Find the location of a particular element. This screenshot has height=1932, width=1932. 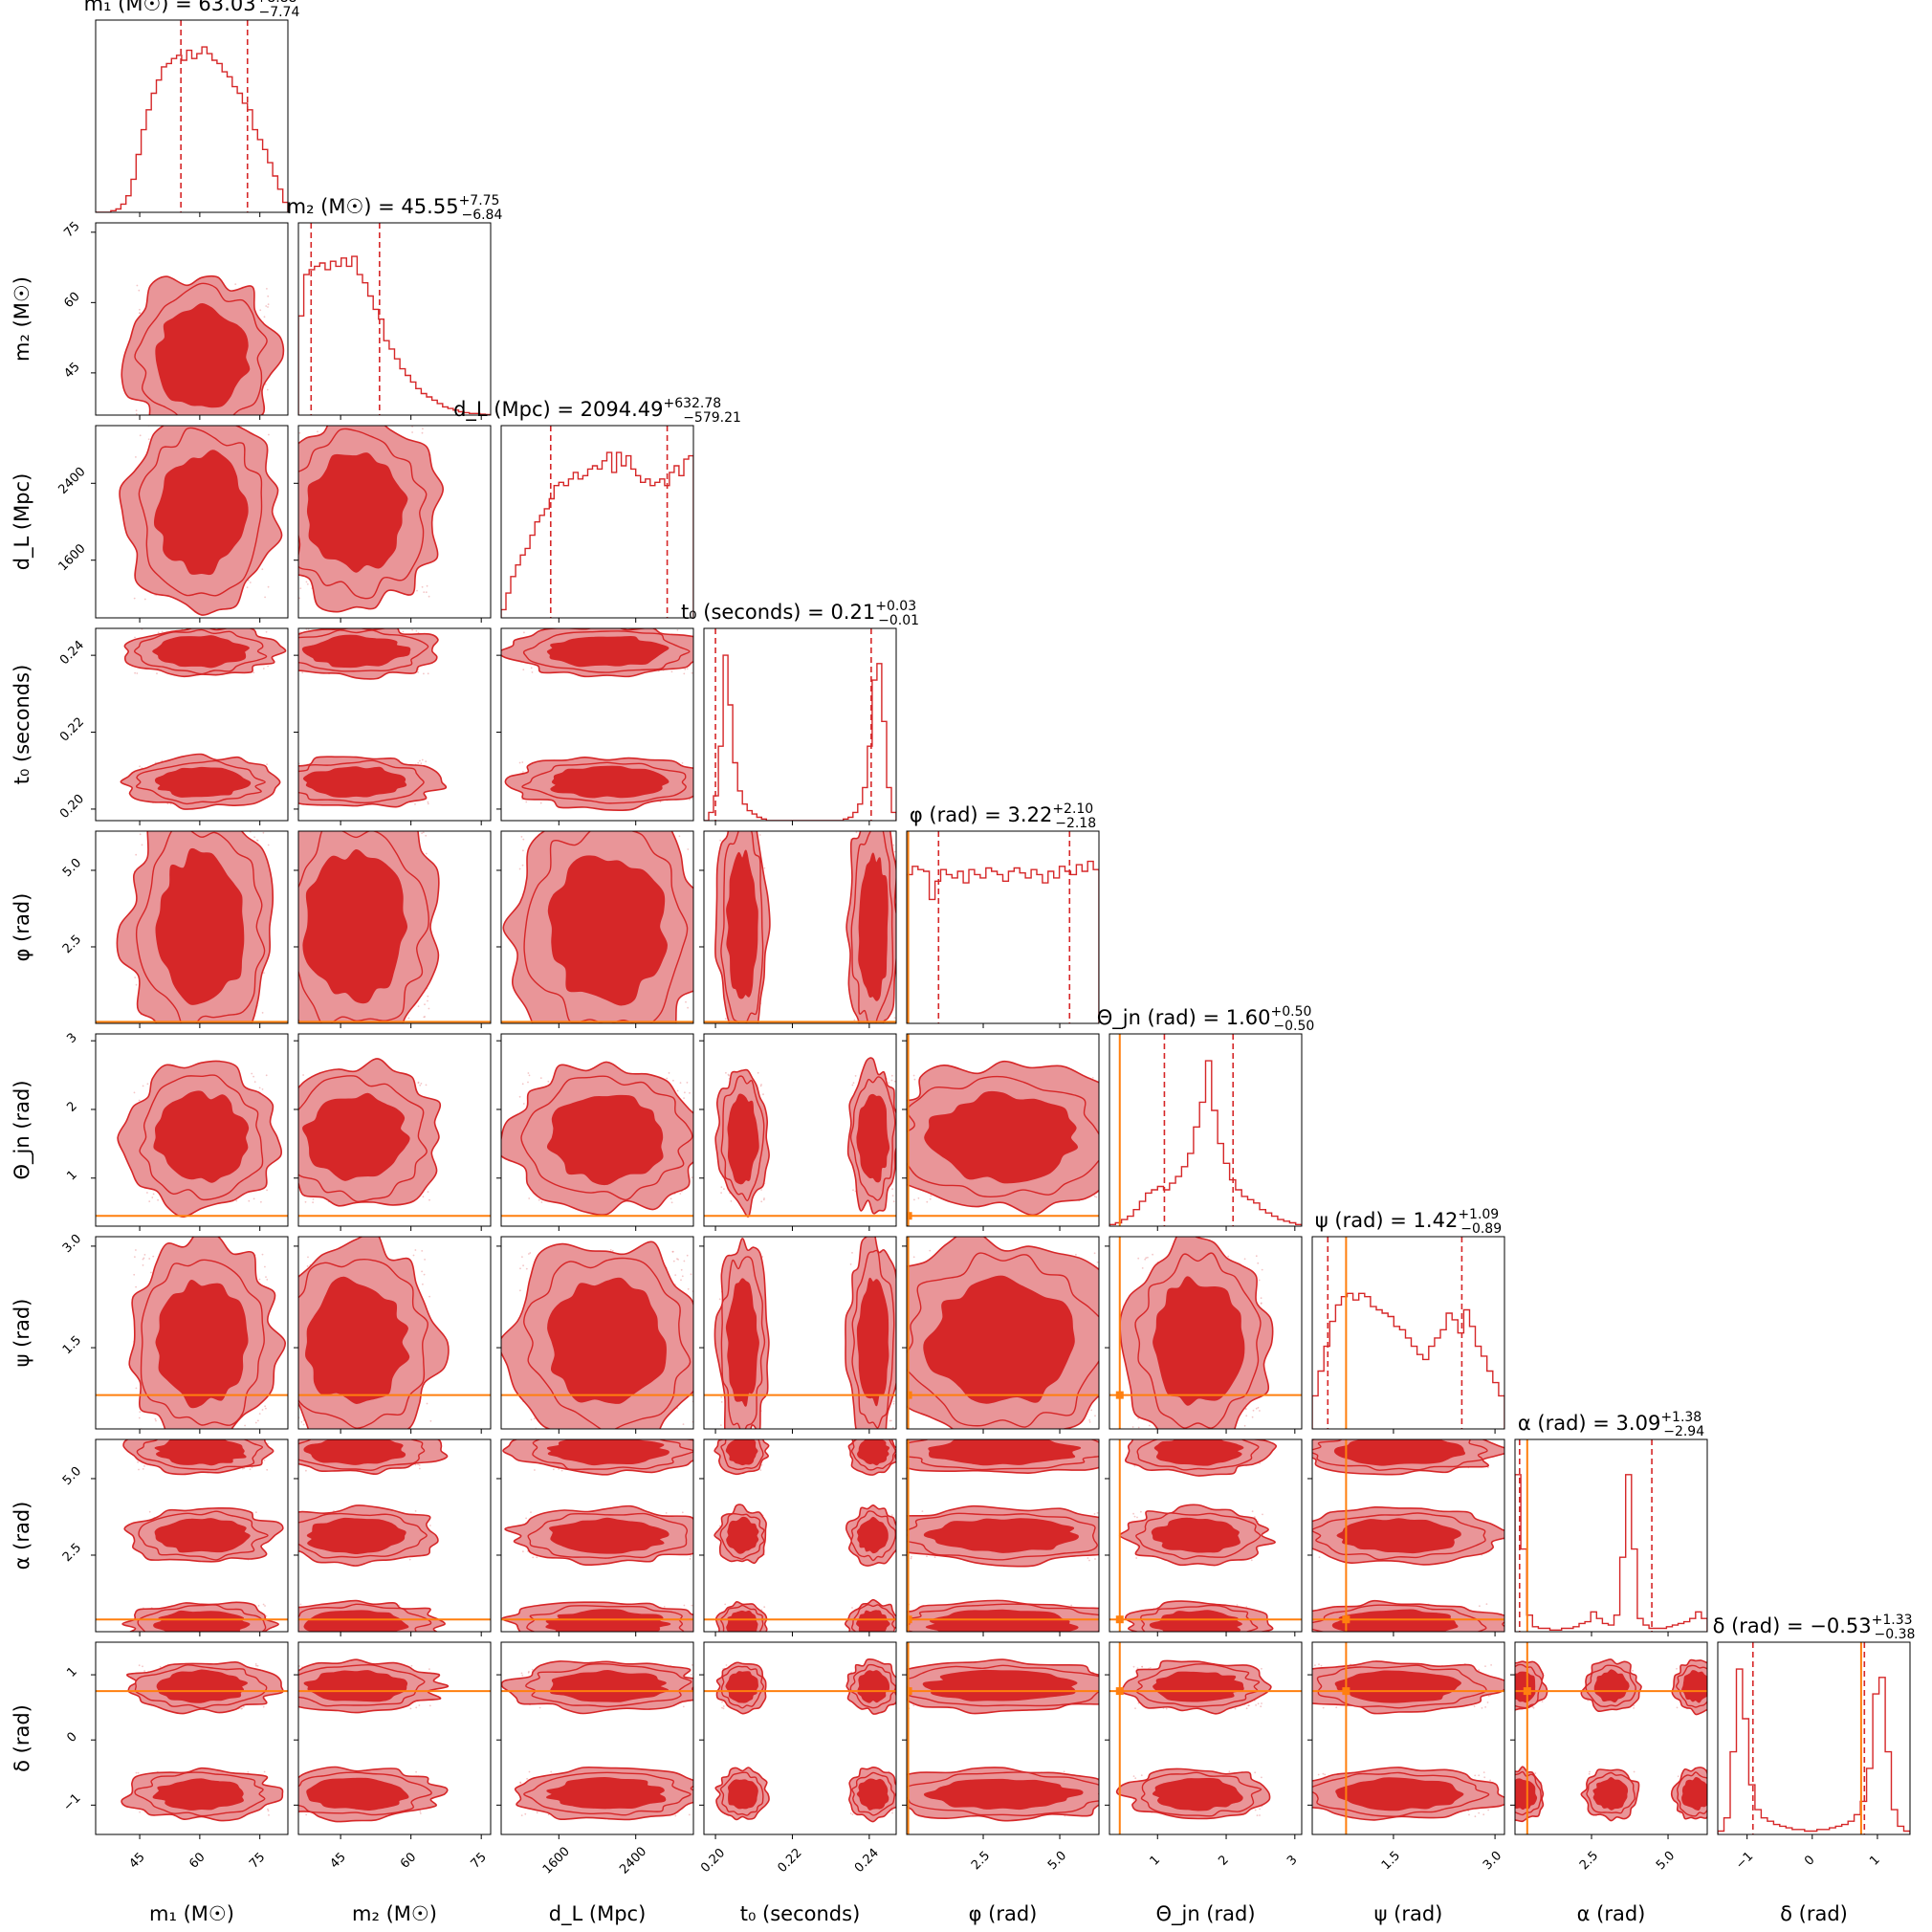

density-m1-phi is located at coordinates (192, 927).